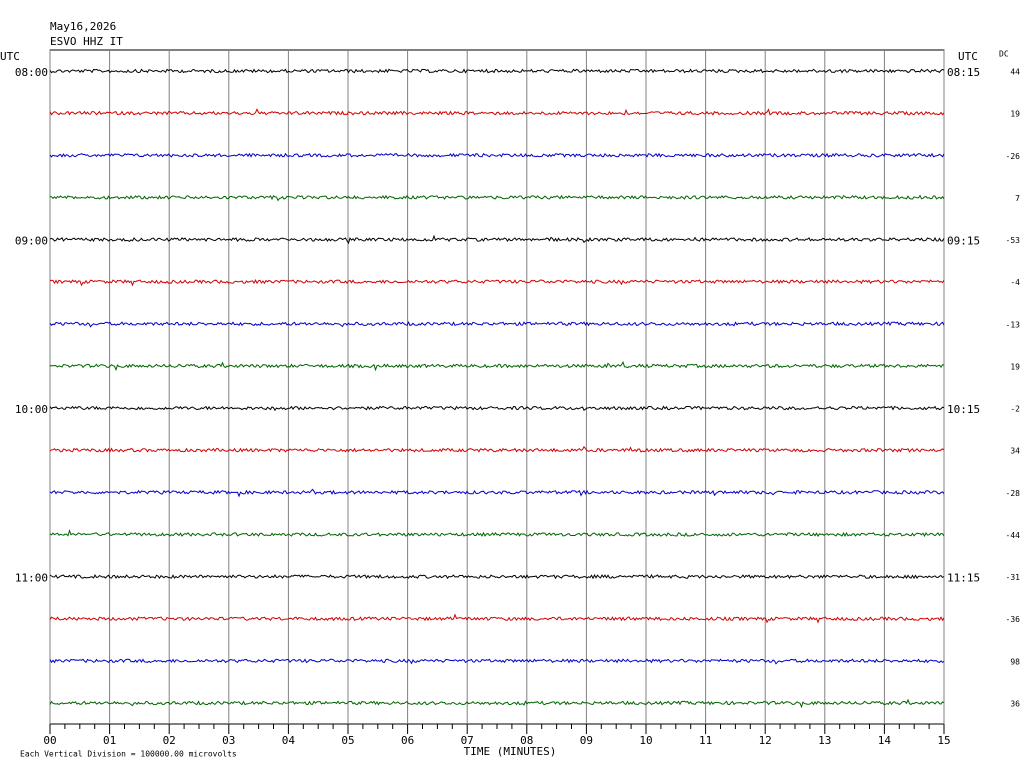 The height and width of the screenshot is (768, 1024). I want to click on station: ESVO HHZ IT, so click(86, 41).